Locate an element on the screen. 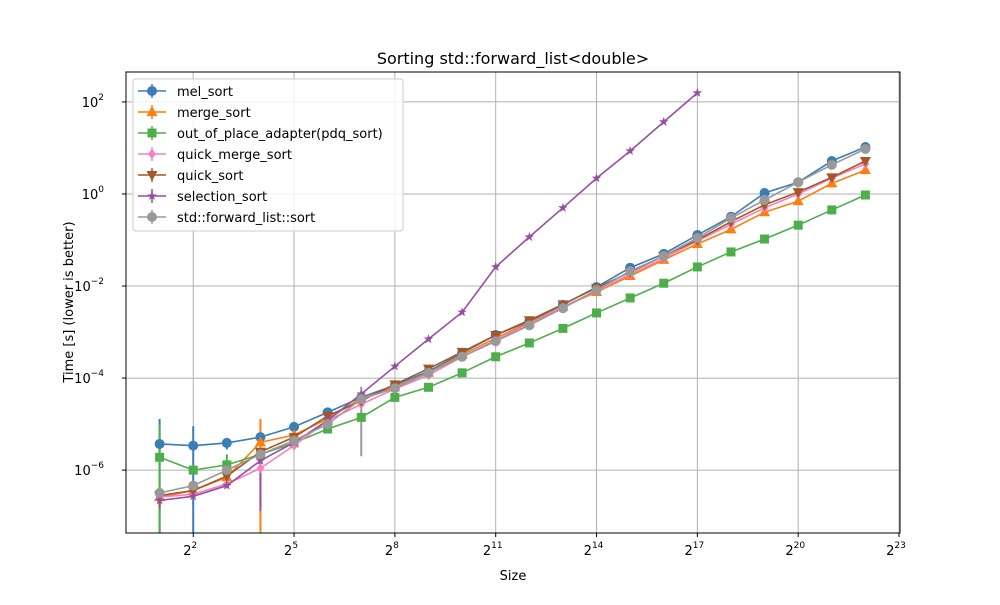 This screenshot has width=1000, height=605. y-tick-exponent: 2 is located at coordinates (101, 98).